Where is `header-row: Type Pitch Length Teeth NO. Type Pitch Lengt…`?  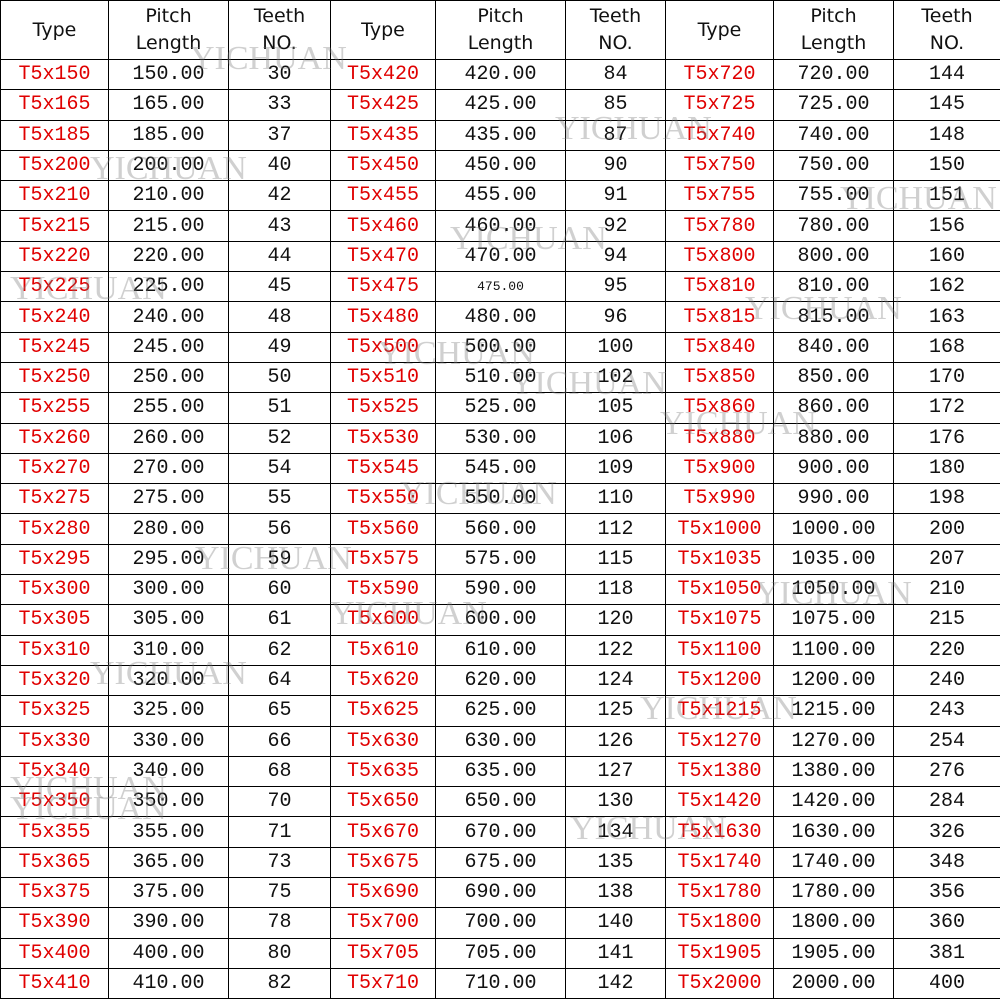 header-row: Type Pitch Length Teeth NO. Type Pitch Lengt… is located at coordinates (500, 30).